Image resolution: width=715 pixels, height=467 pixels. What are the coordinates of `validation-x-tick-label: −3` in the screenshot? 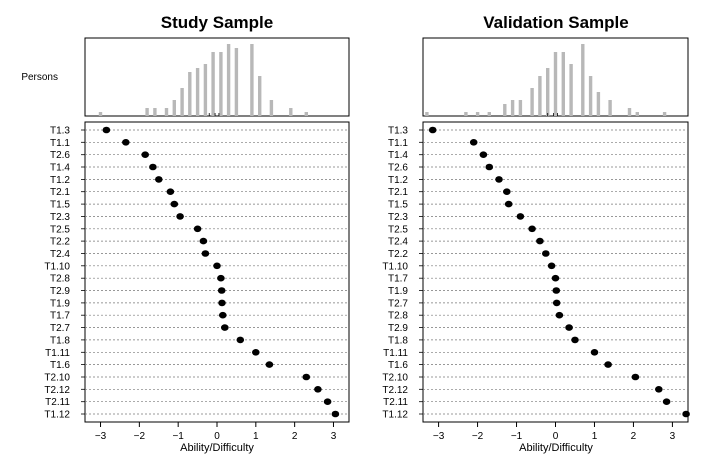 It's located at (439, 436).